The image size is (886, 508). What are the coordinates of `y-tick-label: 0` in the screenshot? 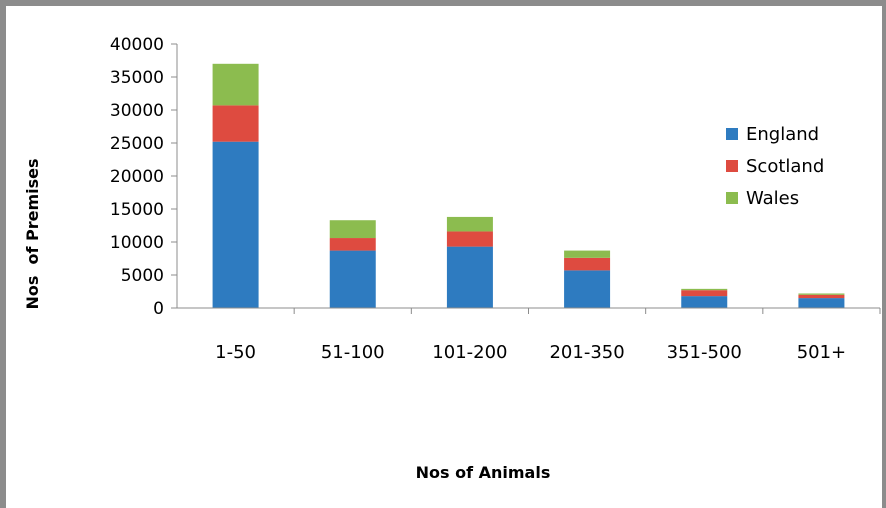 It's located at (158, 309).